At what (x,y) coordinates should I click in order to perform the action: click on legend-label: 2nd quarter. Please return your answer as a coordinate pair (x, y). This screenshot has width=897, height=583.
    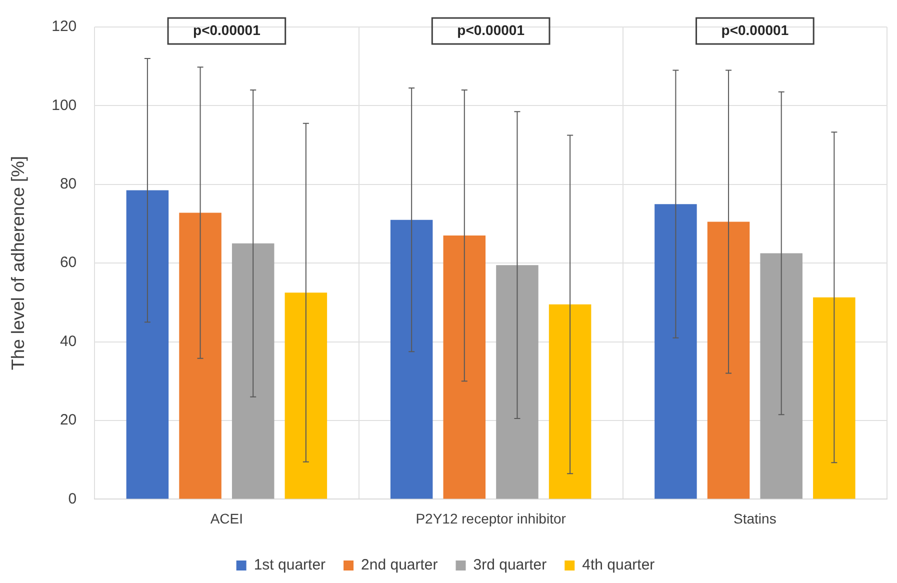
    Looking at the image, I should click on (399, 565).